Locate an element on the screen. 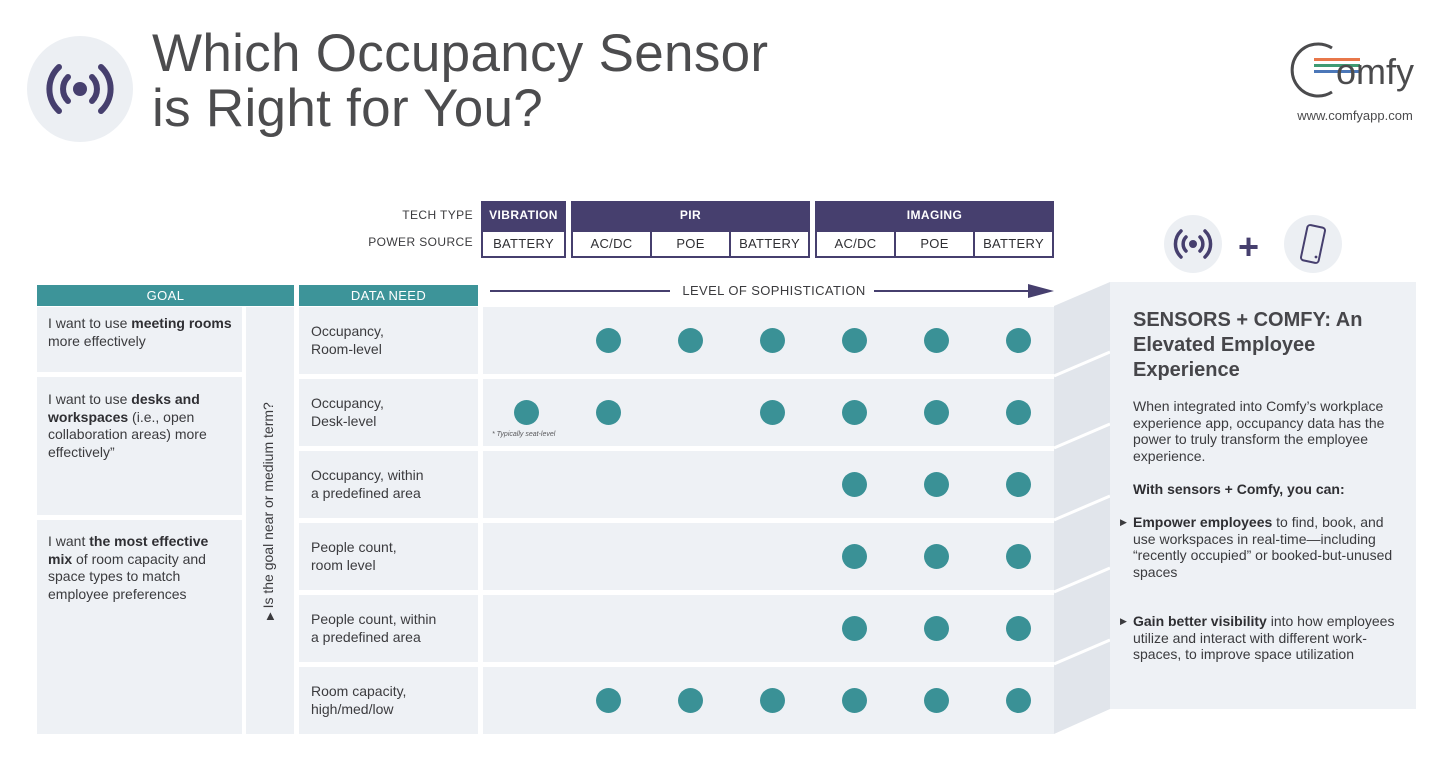  page-title-line1: Which Occupancy Sensor is located at coordinates (460, 53).